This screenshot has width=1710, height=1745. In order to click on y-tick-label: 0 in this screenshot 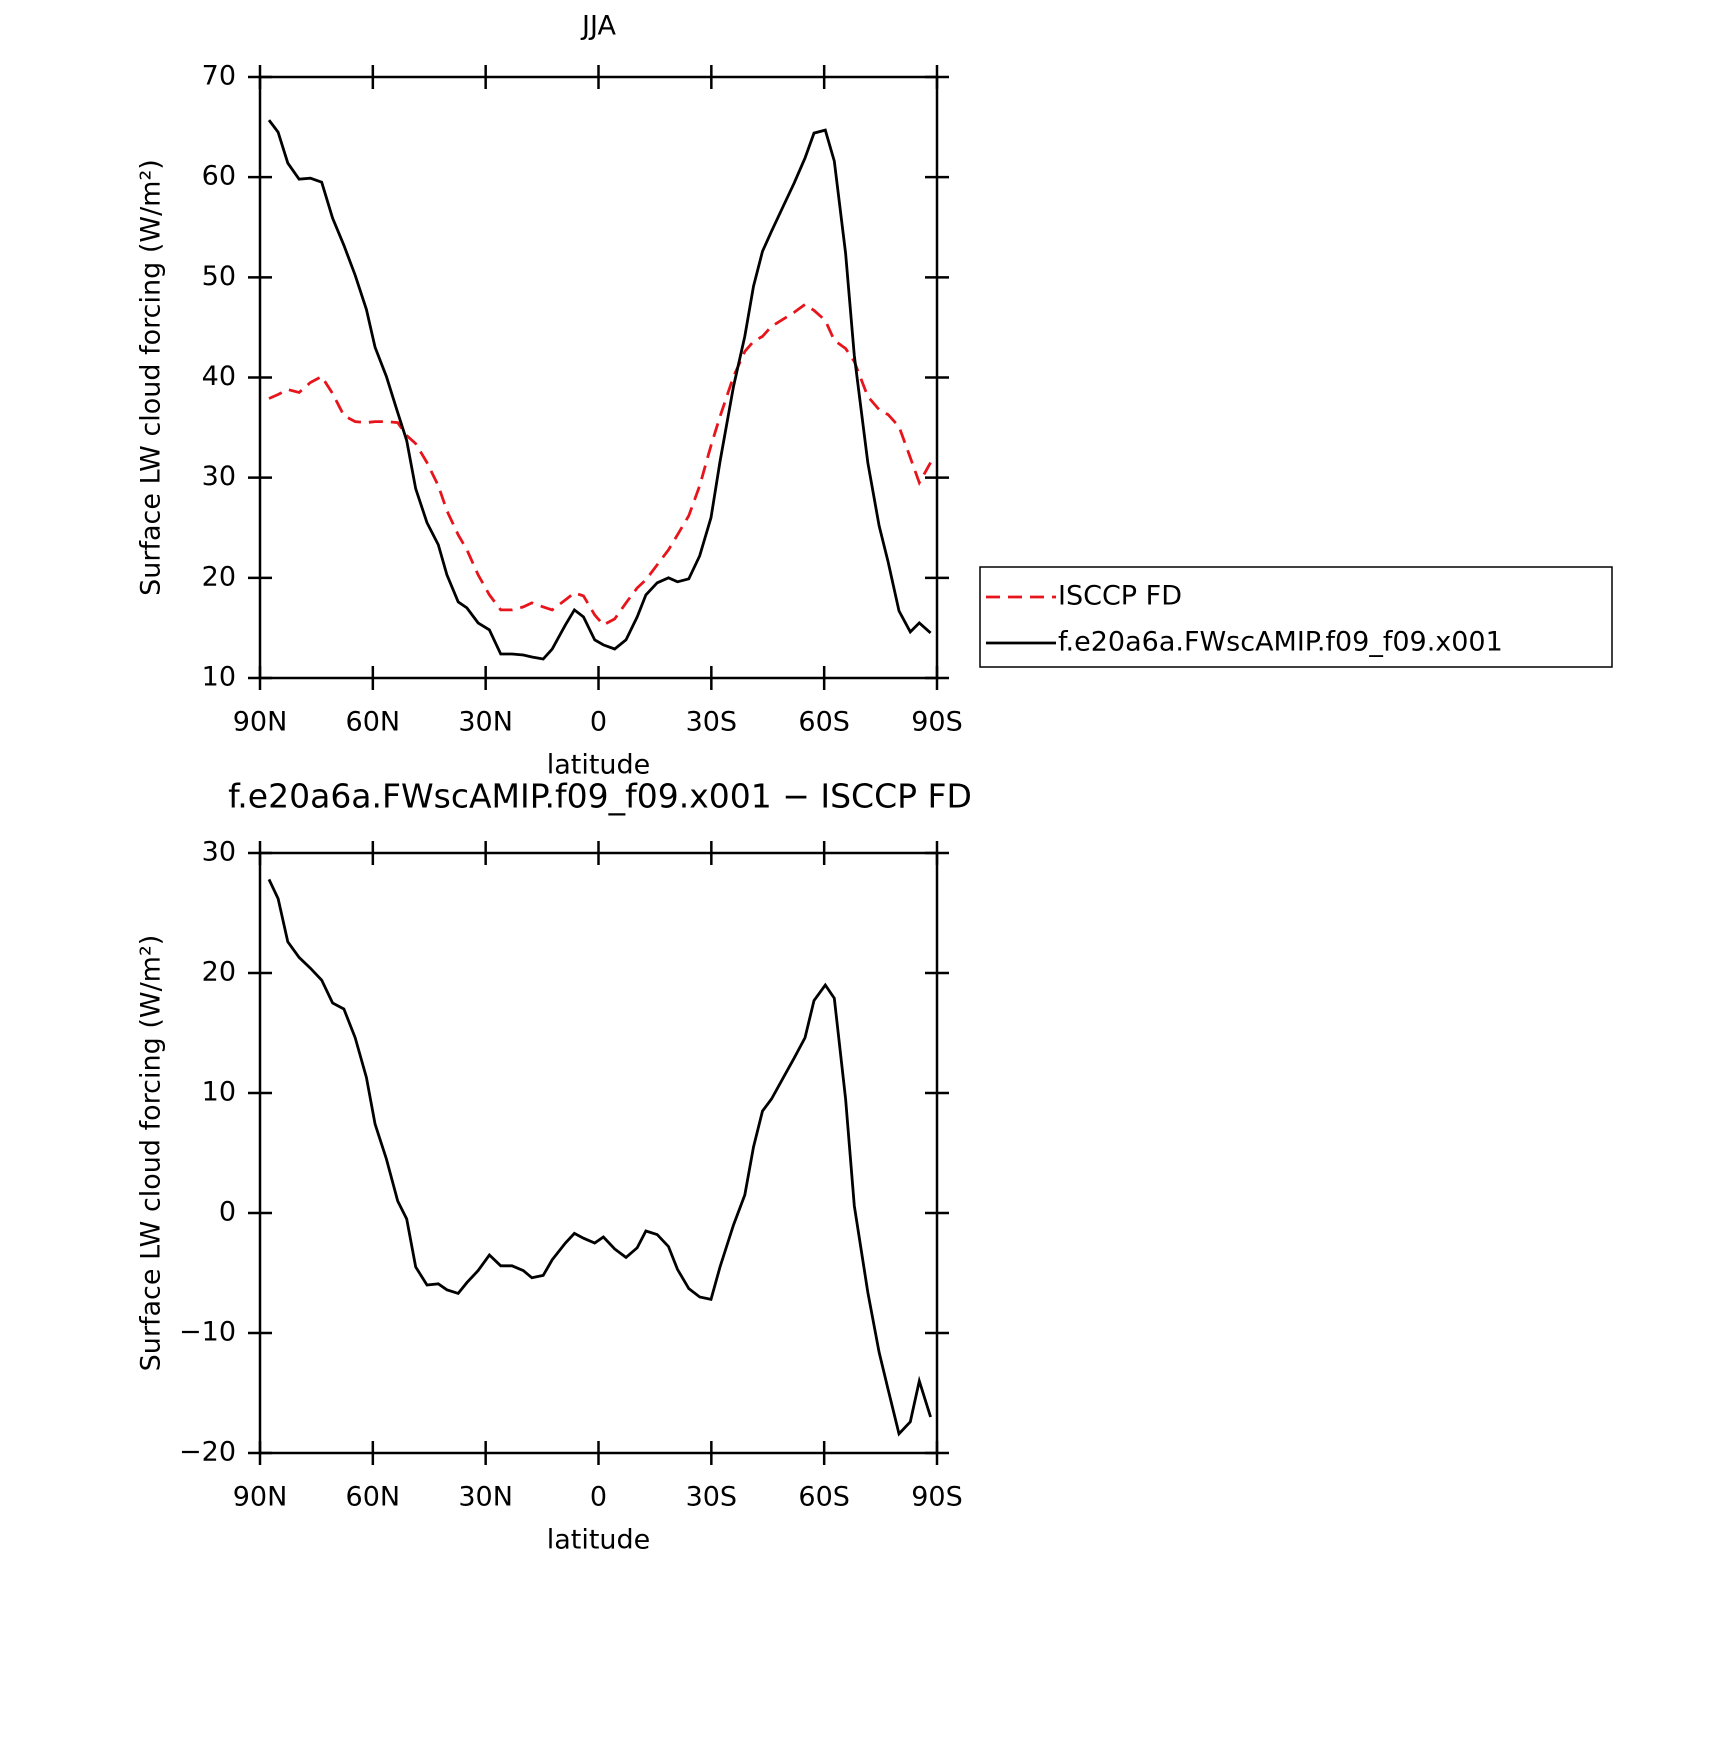, I will do `click(227, 1212)`.